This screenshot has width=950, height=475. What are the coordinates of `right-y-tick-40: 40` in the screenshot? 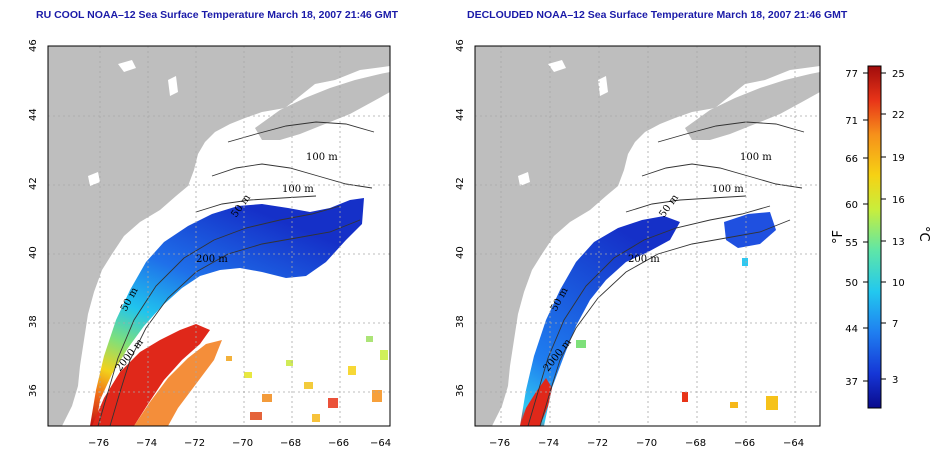 It's located at (460, 252).